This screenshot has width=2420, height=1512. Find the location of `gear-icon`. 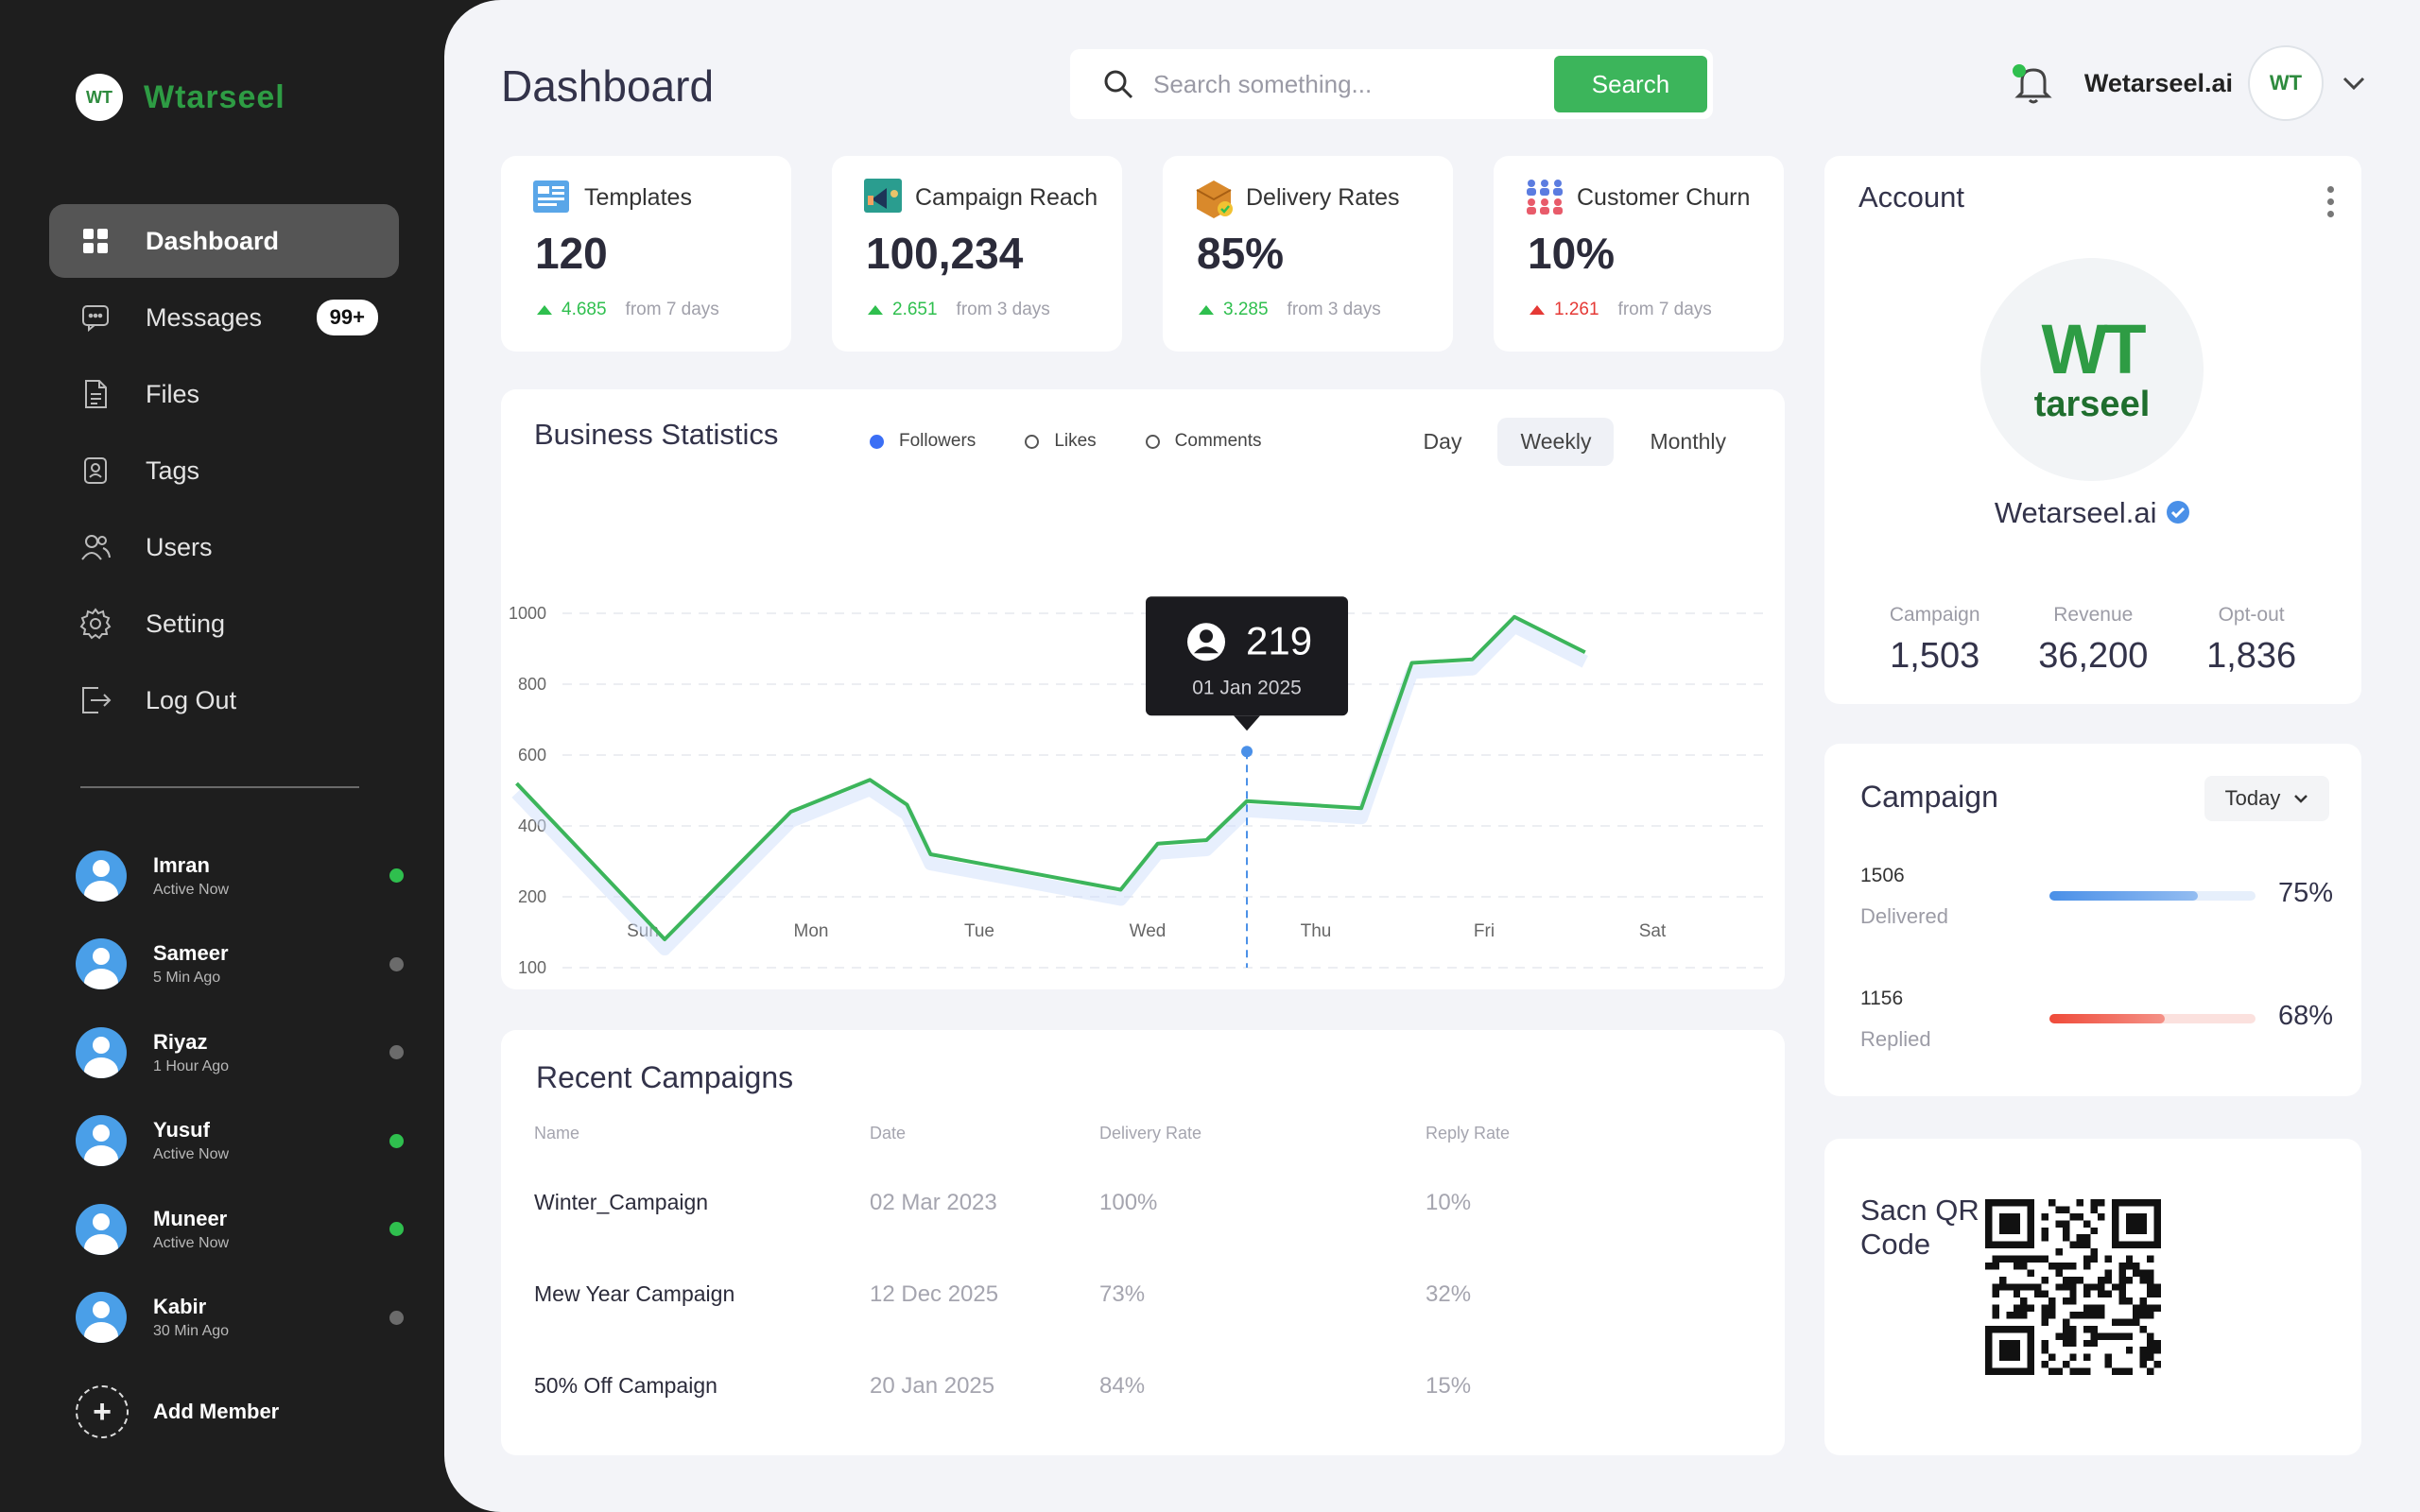

gear-icon is located at coordinates (95, 624).